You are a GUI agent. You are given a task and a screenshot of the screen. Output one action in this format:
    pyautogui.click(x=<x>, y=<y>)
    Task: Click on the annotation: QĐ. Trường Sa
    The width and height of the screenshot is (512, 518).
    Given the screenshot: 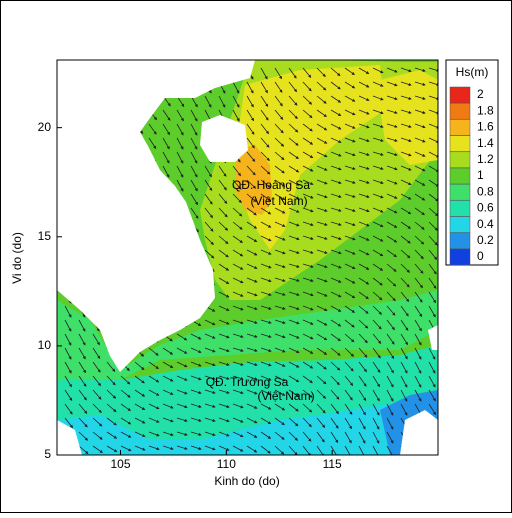 What is the action you would take?
    pyautogui.click(x=247, y=382)
    